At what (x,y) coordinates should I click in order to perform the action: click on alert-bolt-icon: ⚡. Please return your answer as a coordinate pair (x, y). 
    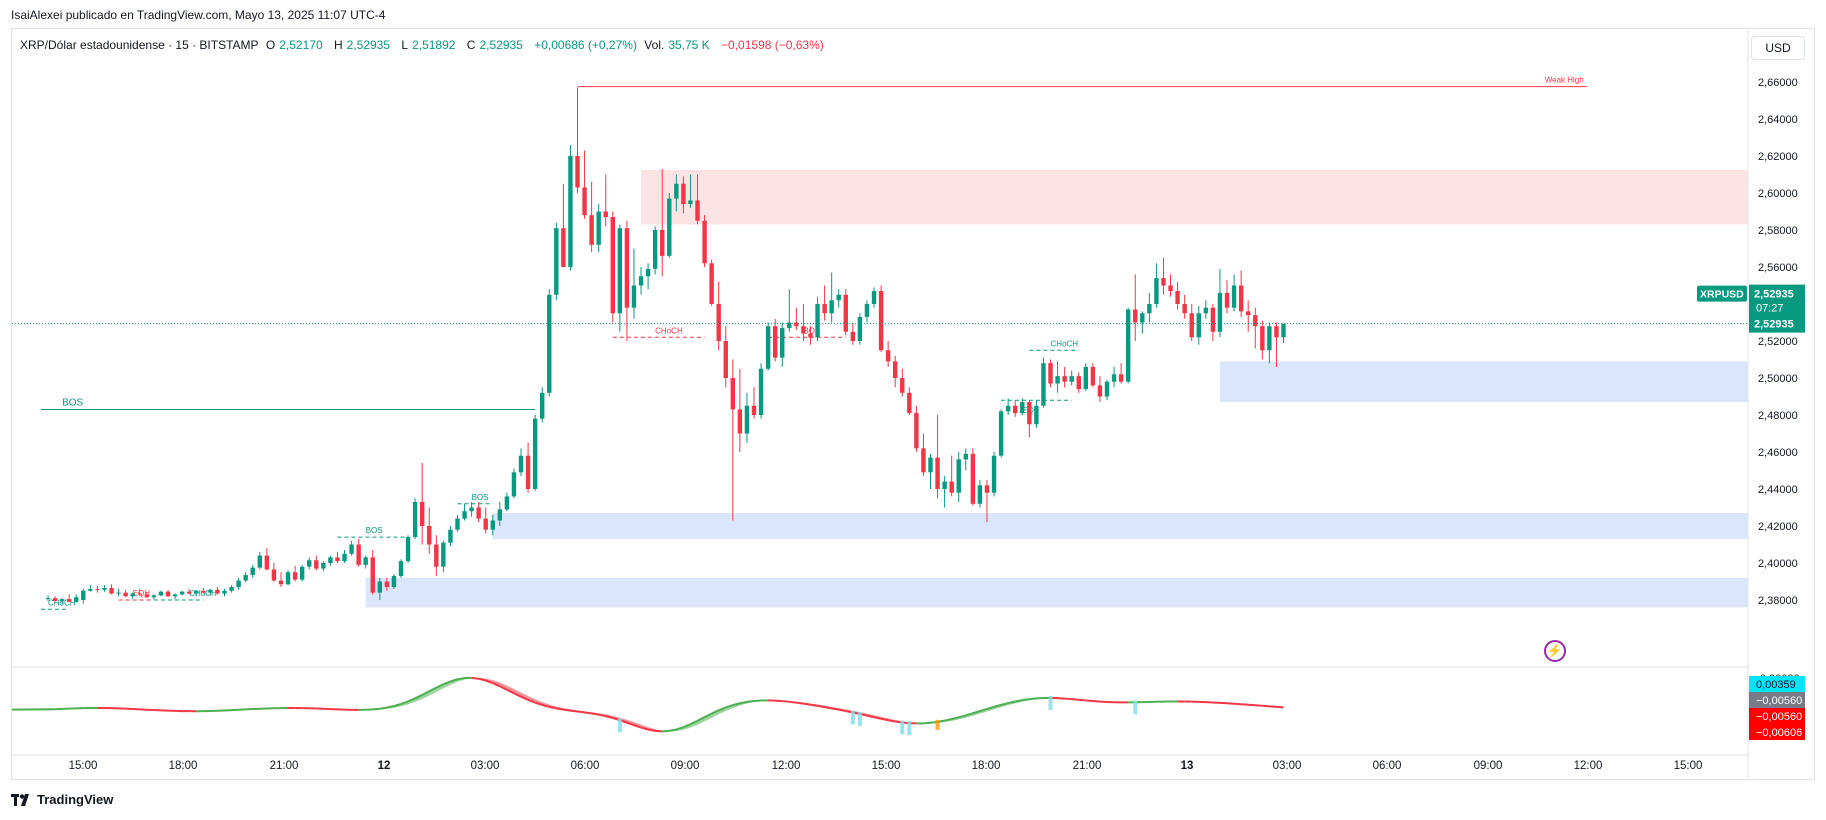
    Looking at the image, I should click on (1555, 651).